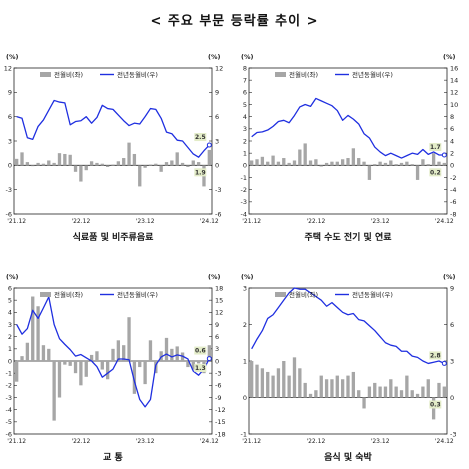  What do you see at coordinates (217, 361) in the screenshot?
I see `y-right-tick-label: 0` at bounding box center [217, 361].